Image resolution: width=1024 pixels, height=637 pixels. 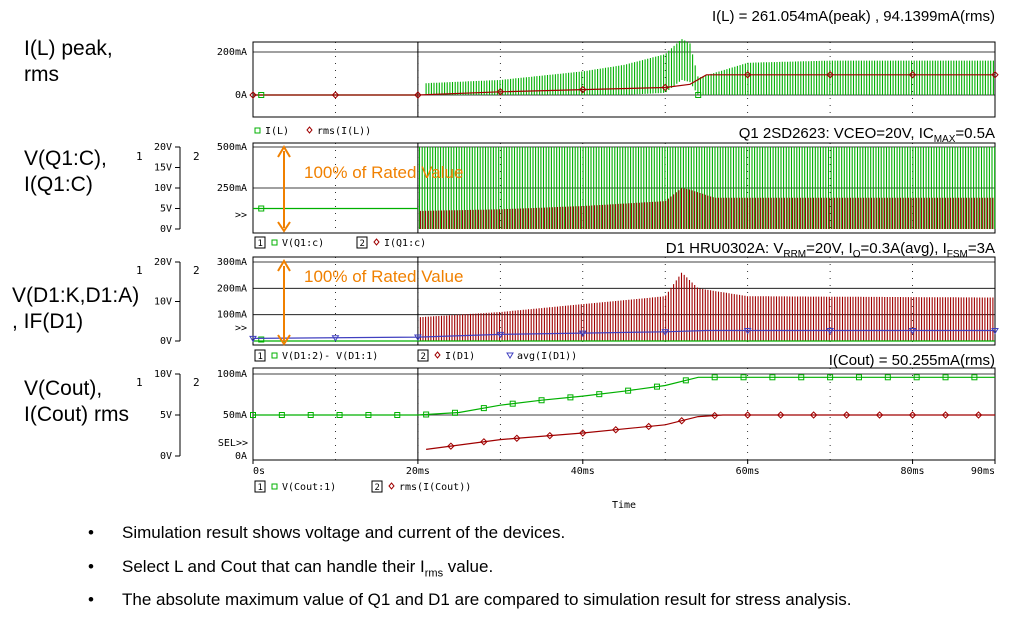 What do you see at coordinates (261, 208) in the screenshot?
I see `panel-2-vq-marker` at bounding box center [261, 208].